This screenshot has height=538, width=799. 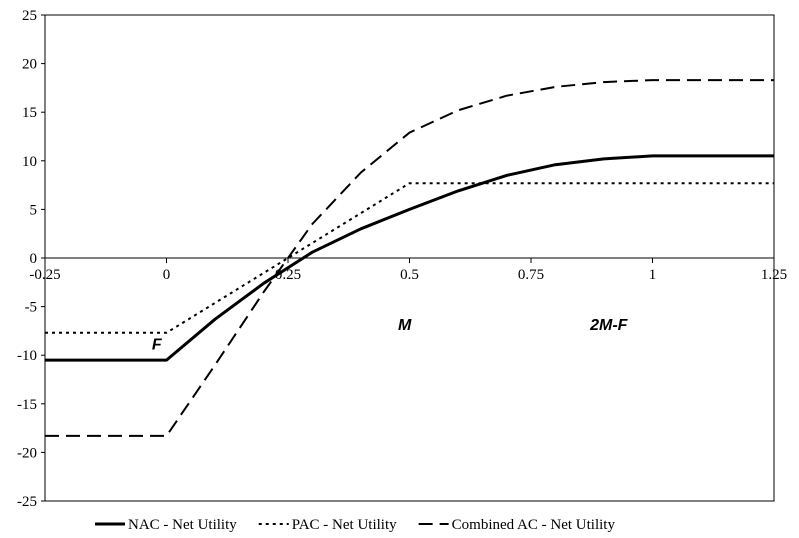 I want to click on x-tick-label: 0.75, so click(x=531, y=275).